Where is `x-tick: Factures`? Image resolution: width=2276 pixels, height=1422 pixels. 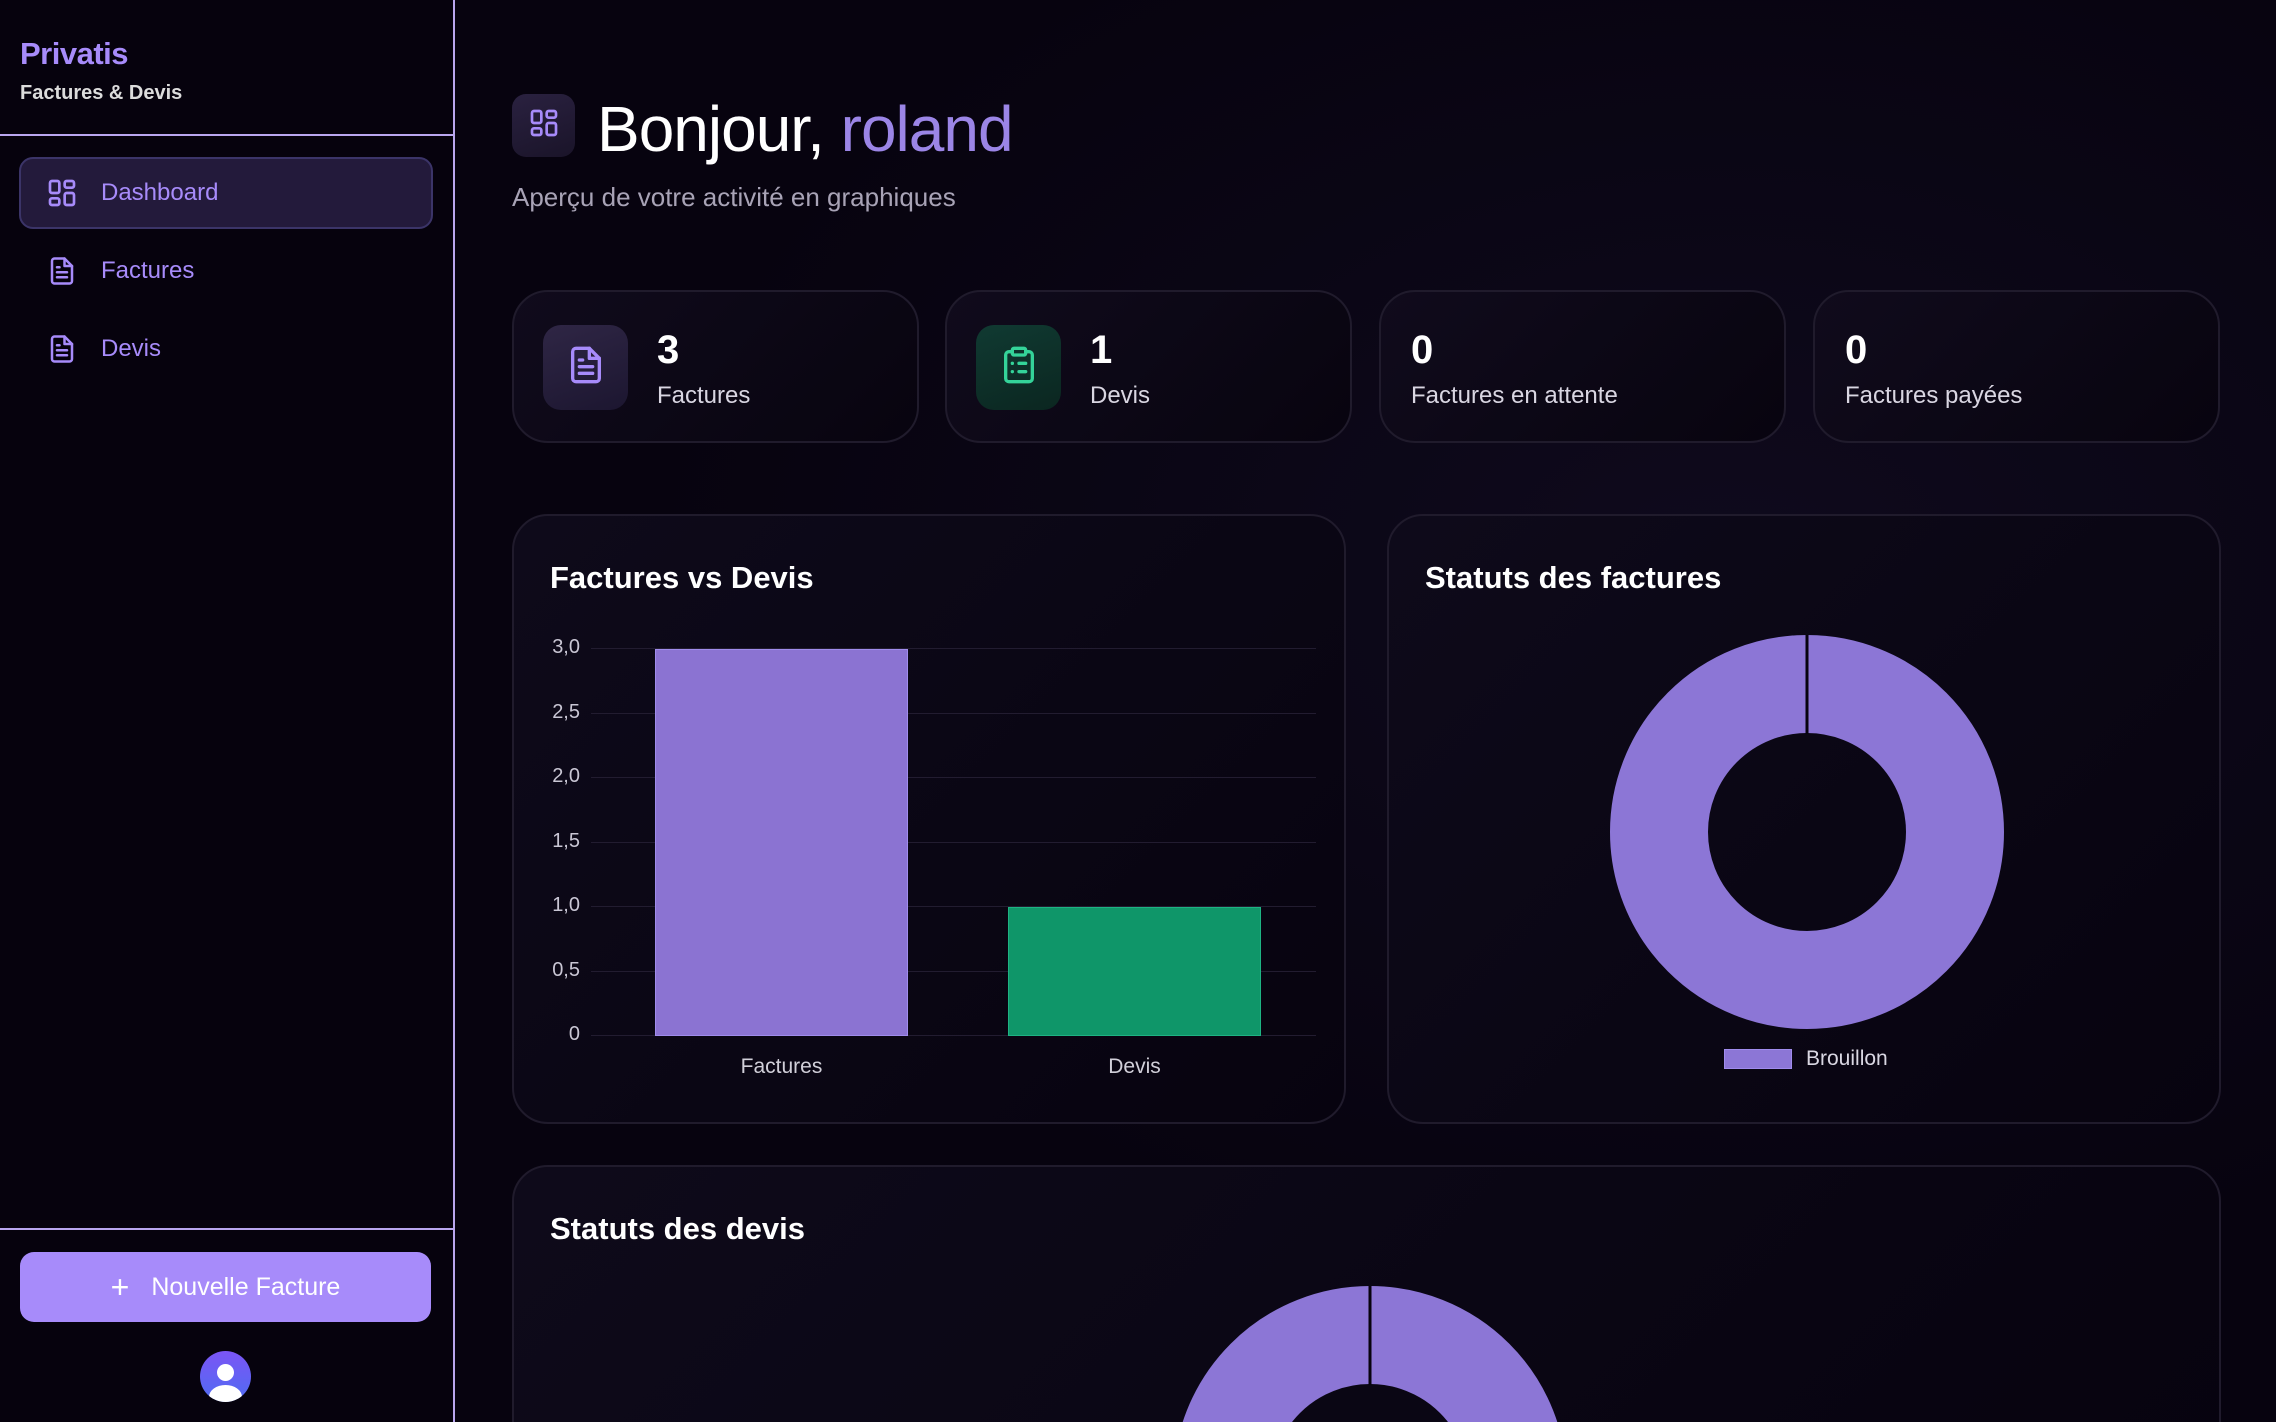
x-tick: Factures is located at coordinates (781, 1066).